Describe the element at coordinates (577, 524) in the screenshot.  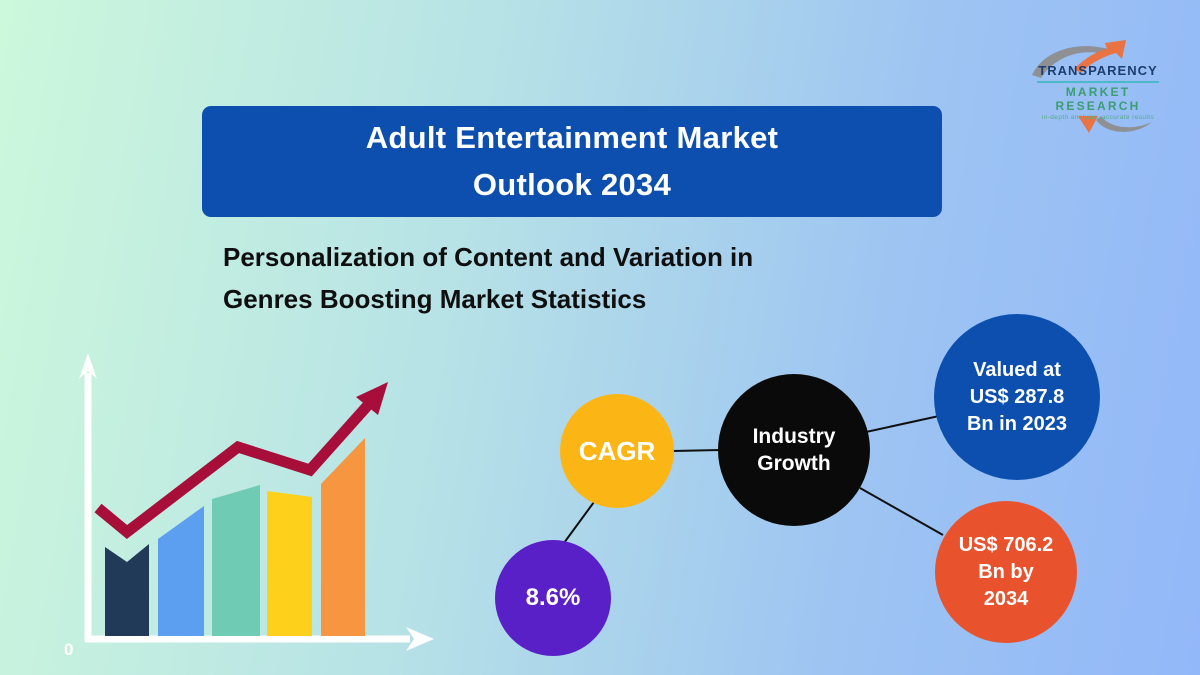
I see `connector-cagr-value` at that location.